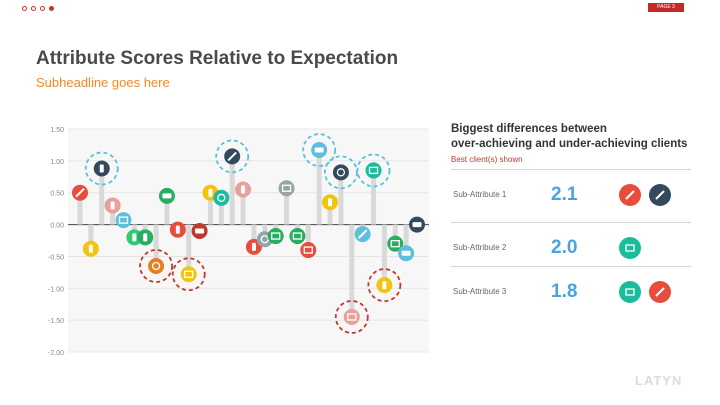  What do you see at coordinates (56, 321) in the screenshot?
I see `y-tick-label: -1.50` at bounding box center [56, 321].